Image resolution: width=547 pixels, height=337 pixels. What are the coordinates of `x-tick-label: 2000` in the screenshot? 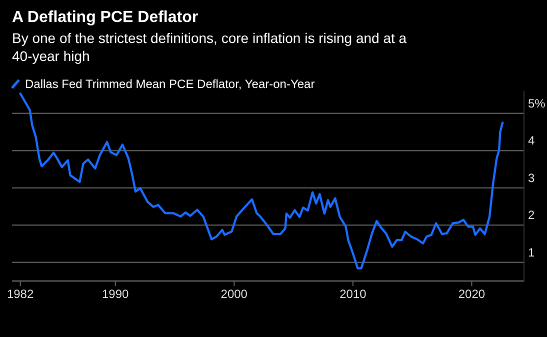 It's located at (234, 294).